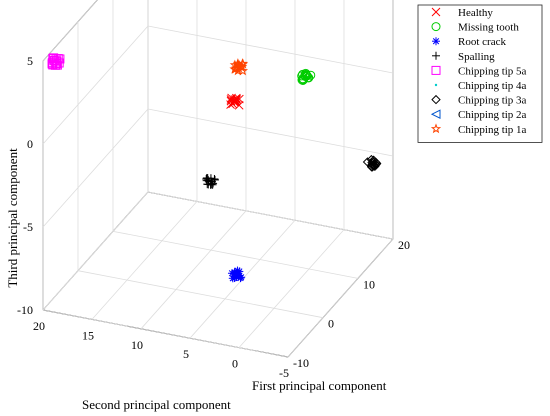  I want to click on y-tick-label: 20, so click(39, 326).